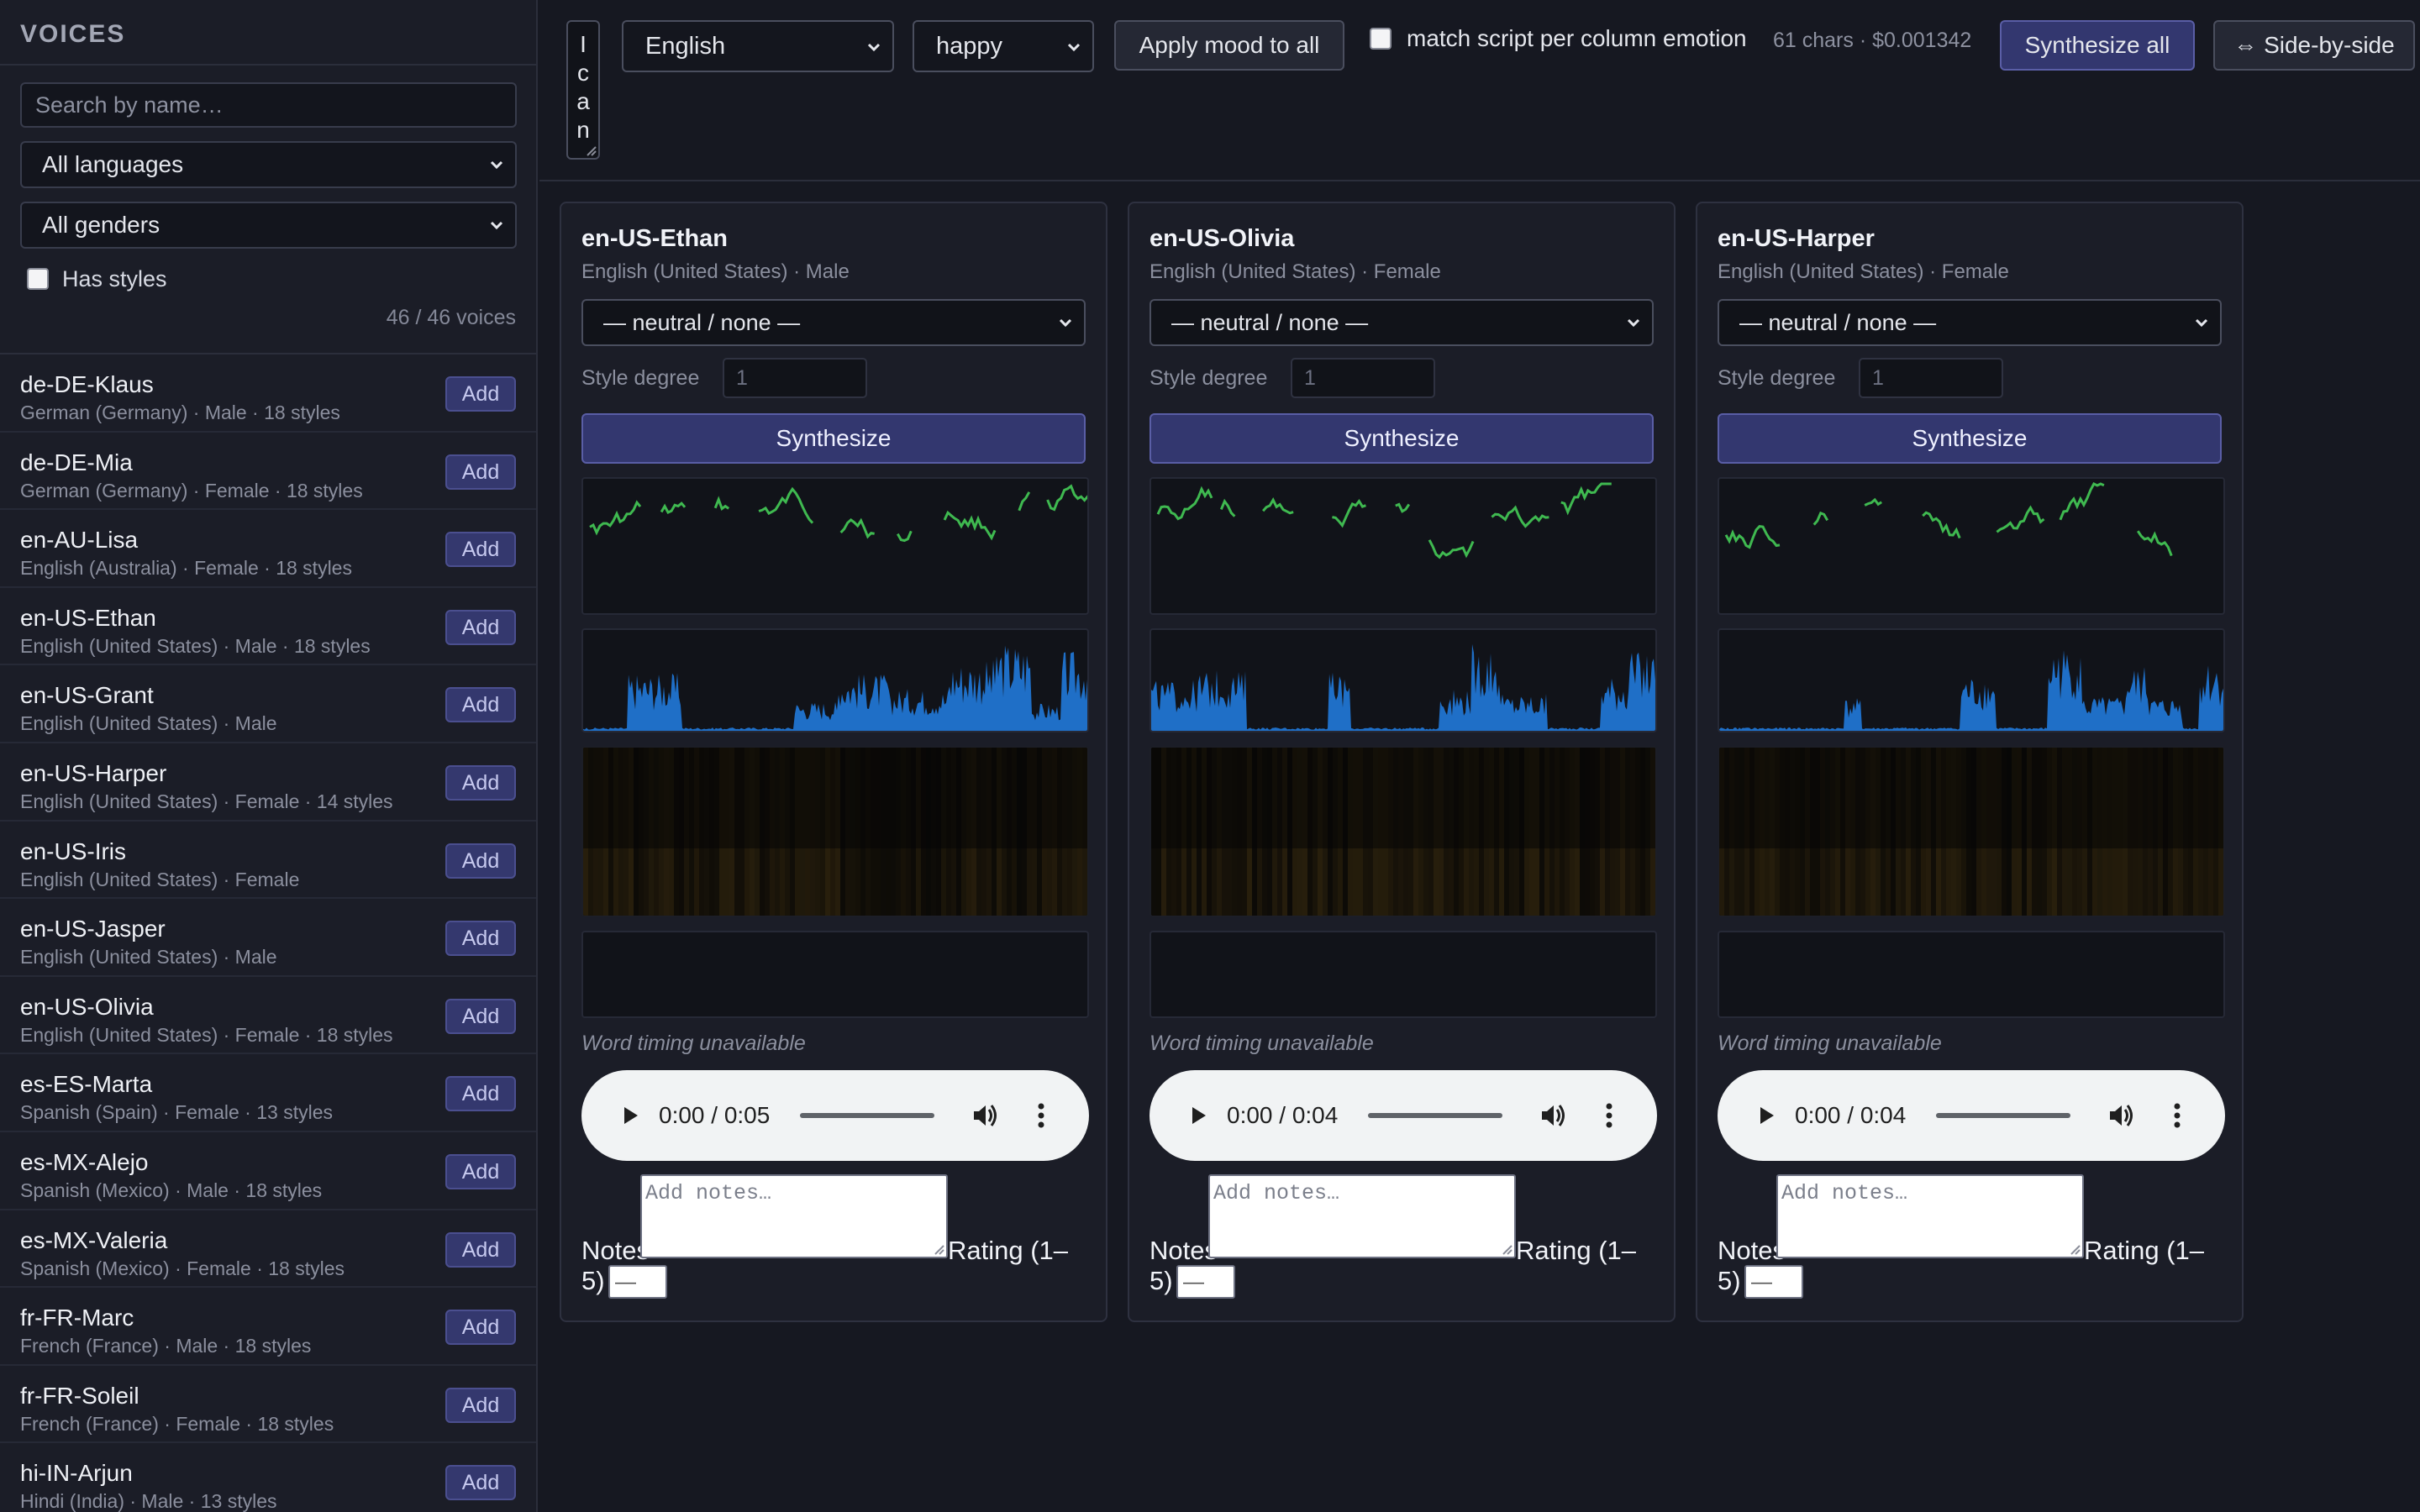  Describe the element at coordinates (1863, 271) in the screenshot. I see `column-voice-meta: English (United States) · Female` at that location.